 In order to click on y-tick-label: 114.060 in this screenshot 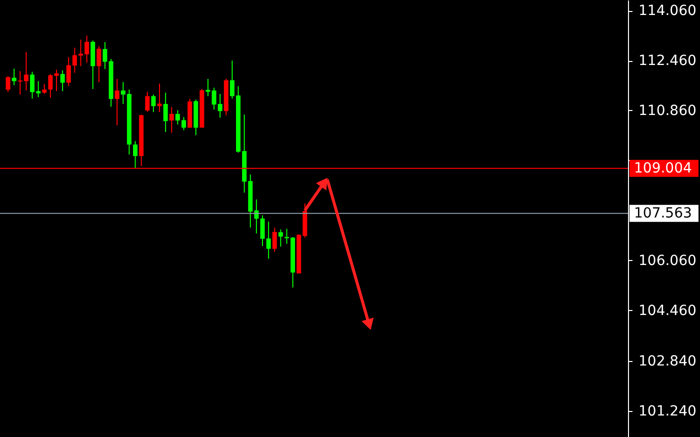, I will do `click(667, 11)`.